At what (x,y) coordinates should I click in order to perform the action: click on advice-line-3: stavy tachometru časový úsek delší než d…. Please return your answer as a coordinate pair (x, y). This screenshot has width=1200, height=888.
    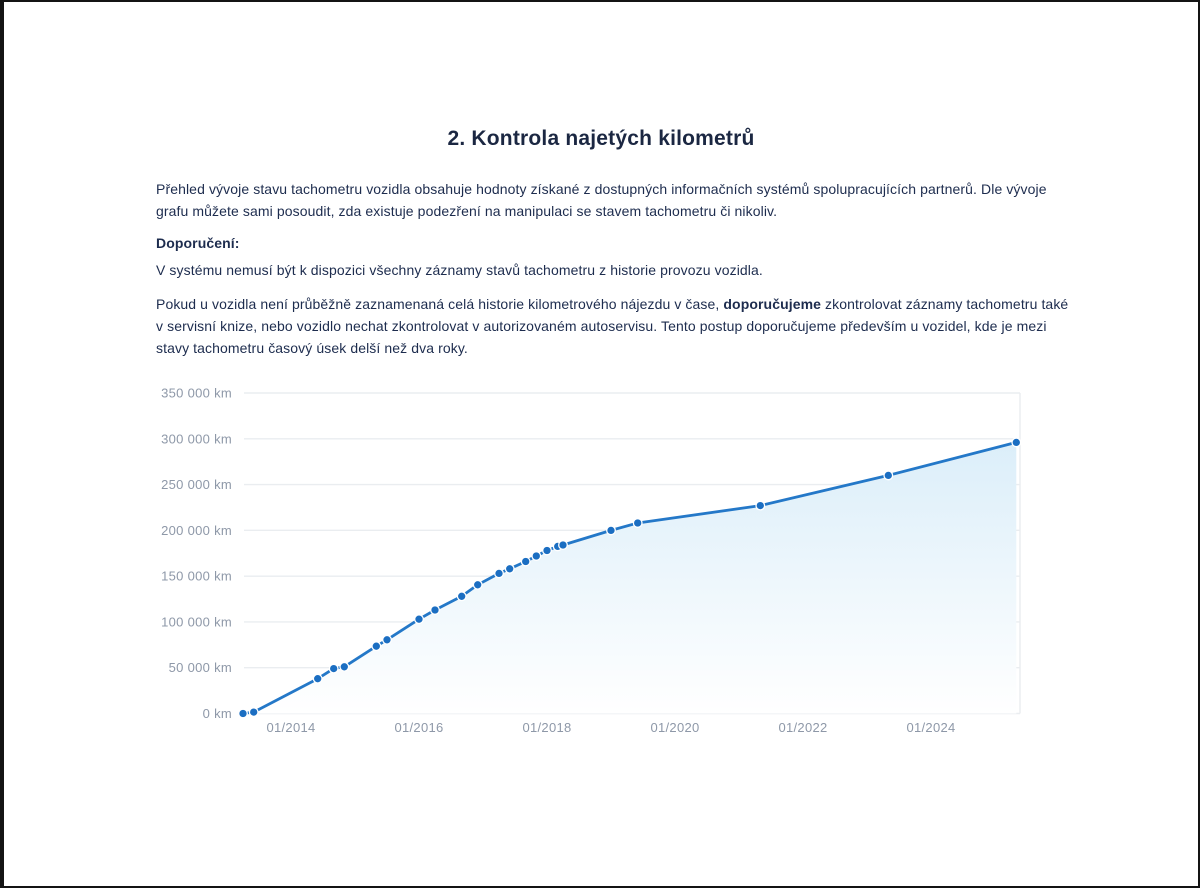
    Looking at the image, I should click on (312, 348).